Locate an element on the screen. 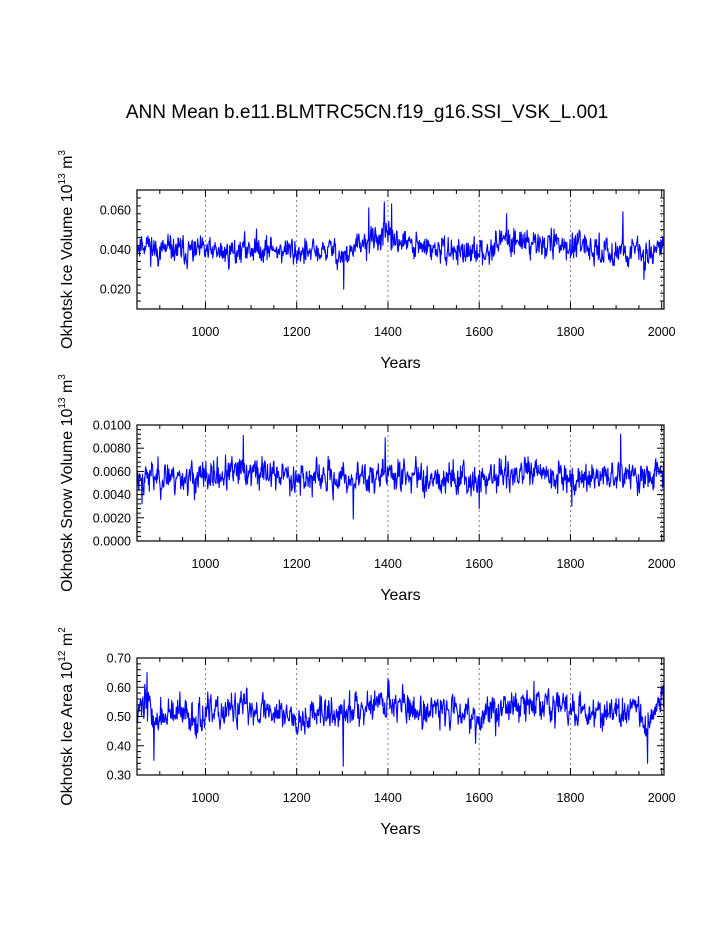  y-tick-label: 0.50 is located at coordinates (119, 717).